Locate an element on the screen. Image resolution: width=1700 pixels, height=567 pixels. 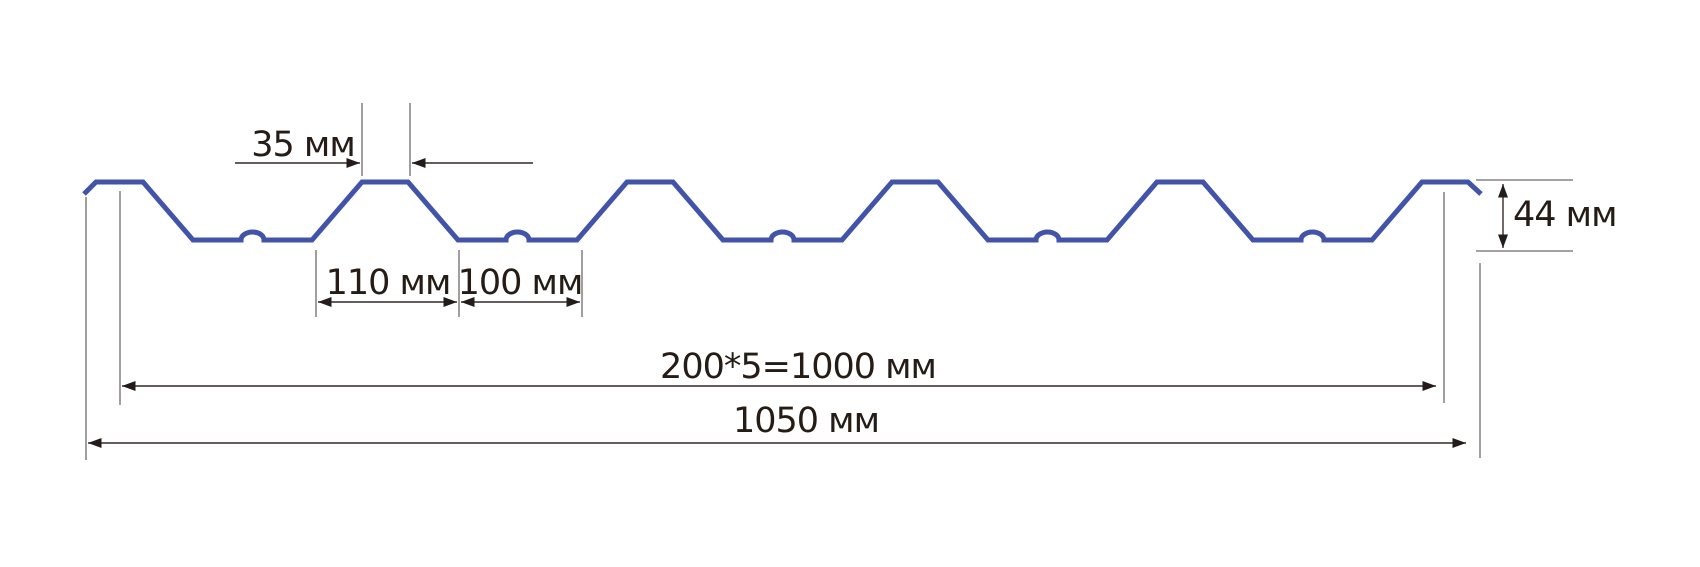
dimension-label-35mm: 35 мм is located at coordinates (302, 145).